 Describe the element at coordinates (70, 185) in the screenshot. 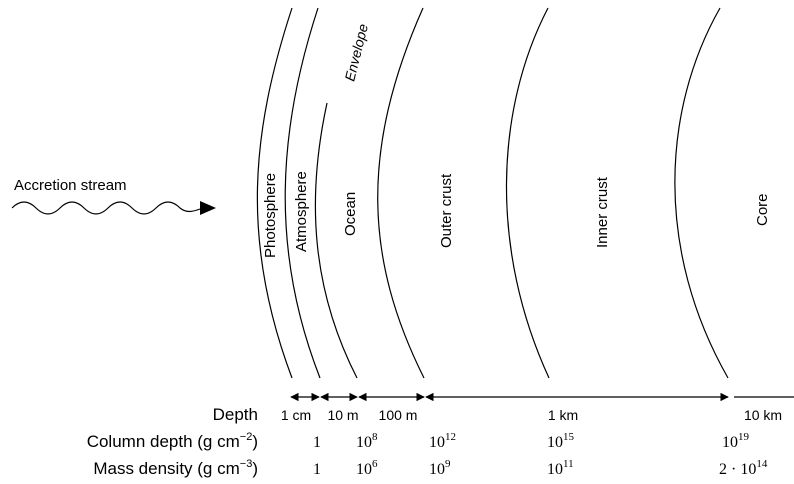

I see `accretion-stream-label: Accretion stream` at that location.